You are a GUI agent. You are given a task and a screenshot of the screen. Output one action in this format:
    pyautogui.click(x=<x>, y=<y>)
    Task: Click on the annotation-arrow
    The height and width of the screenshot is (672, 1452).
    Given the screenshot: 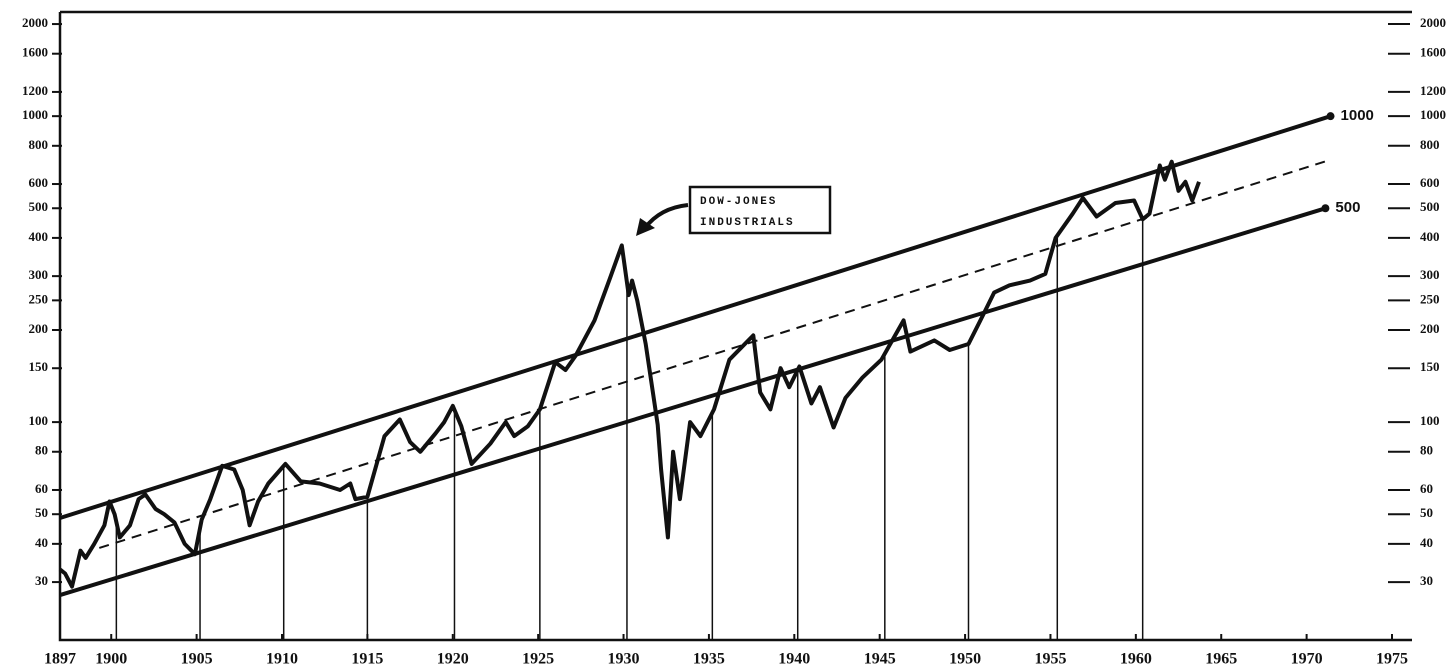 What is the action you would take?
    pyautogui.click(x=666, y=216)
    